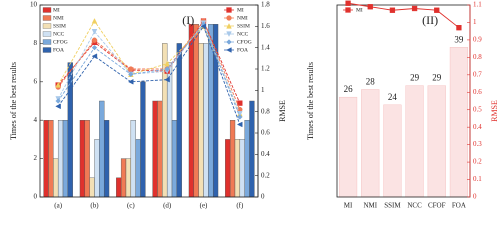 This screenshot has height=240, width=500. What do you see at coordinates (477, 179) in the screenshot?
I see `y2-tick-label: 0.1` at bounding box center [477, 179].